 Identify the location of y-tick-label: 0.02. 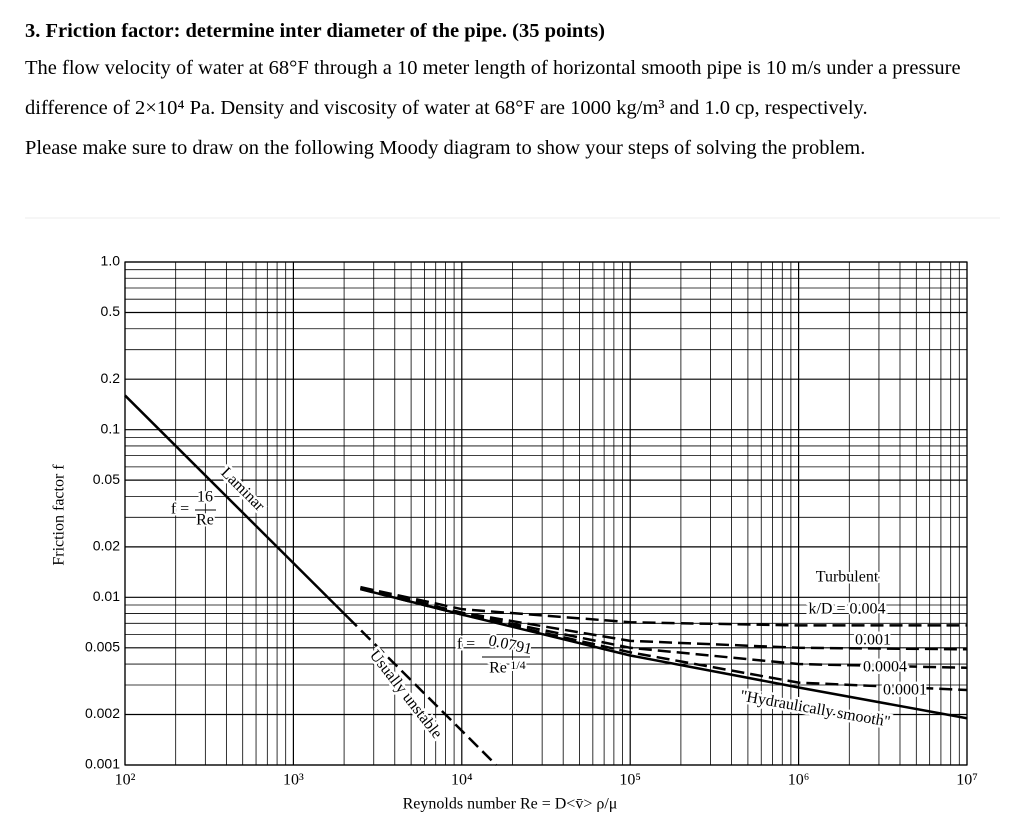
(106, 546).